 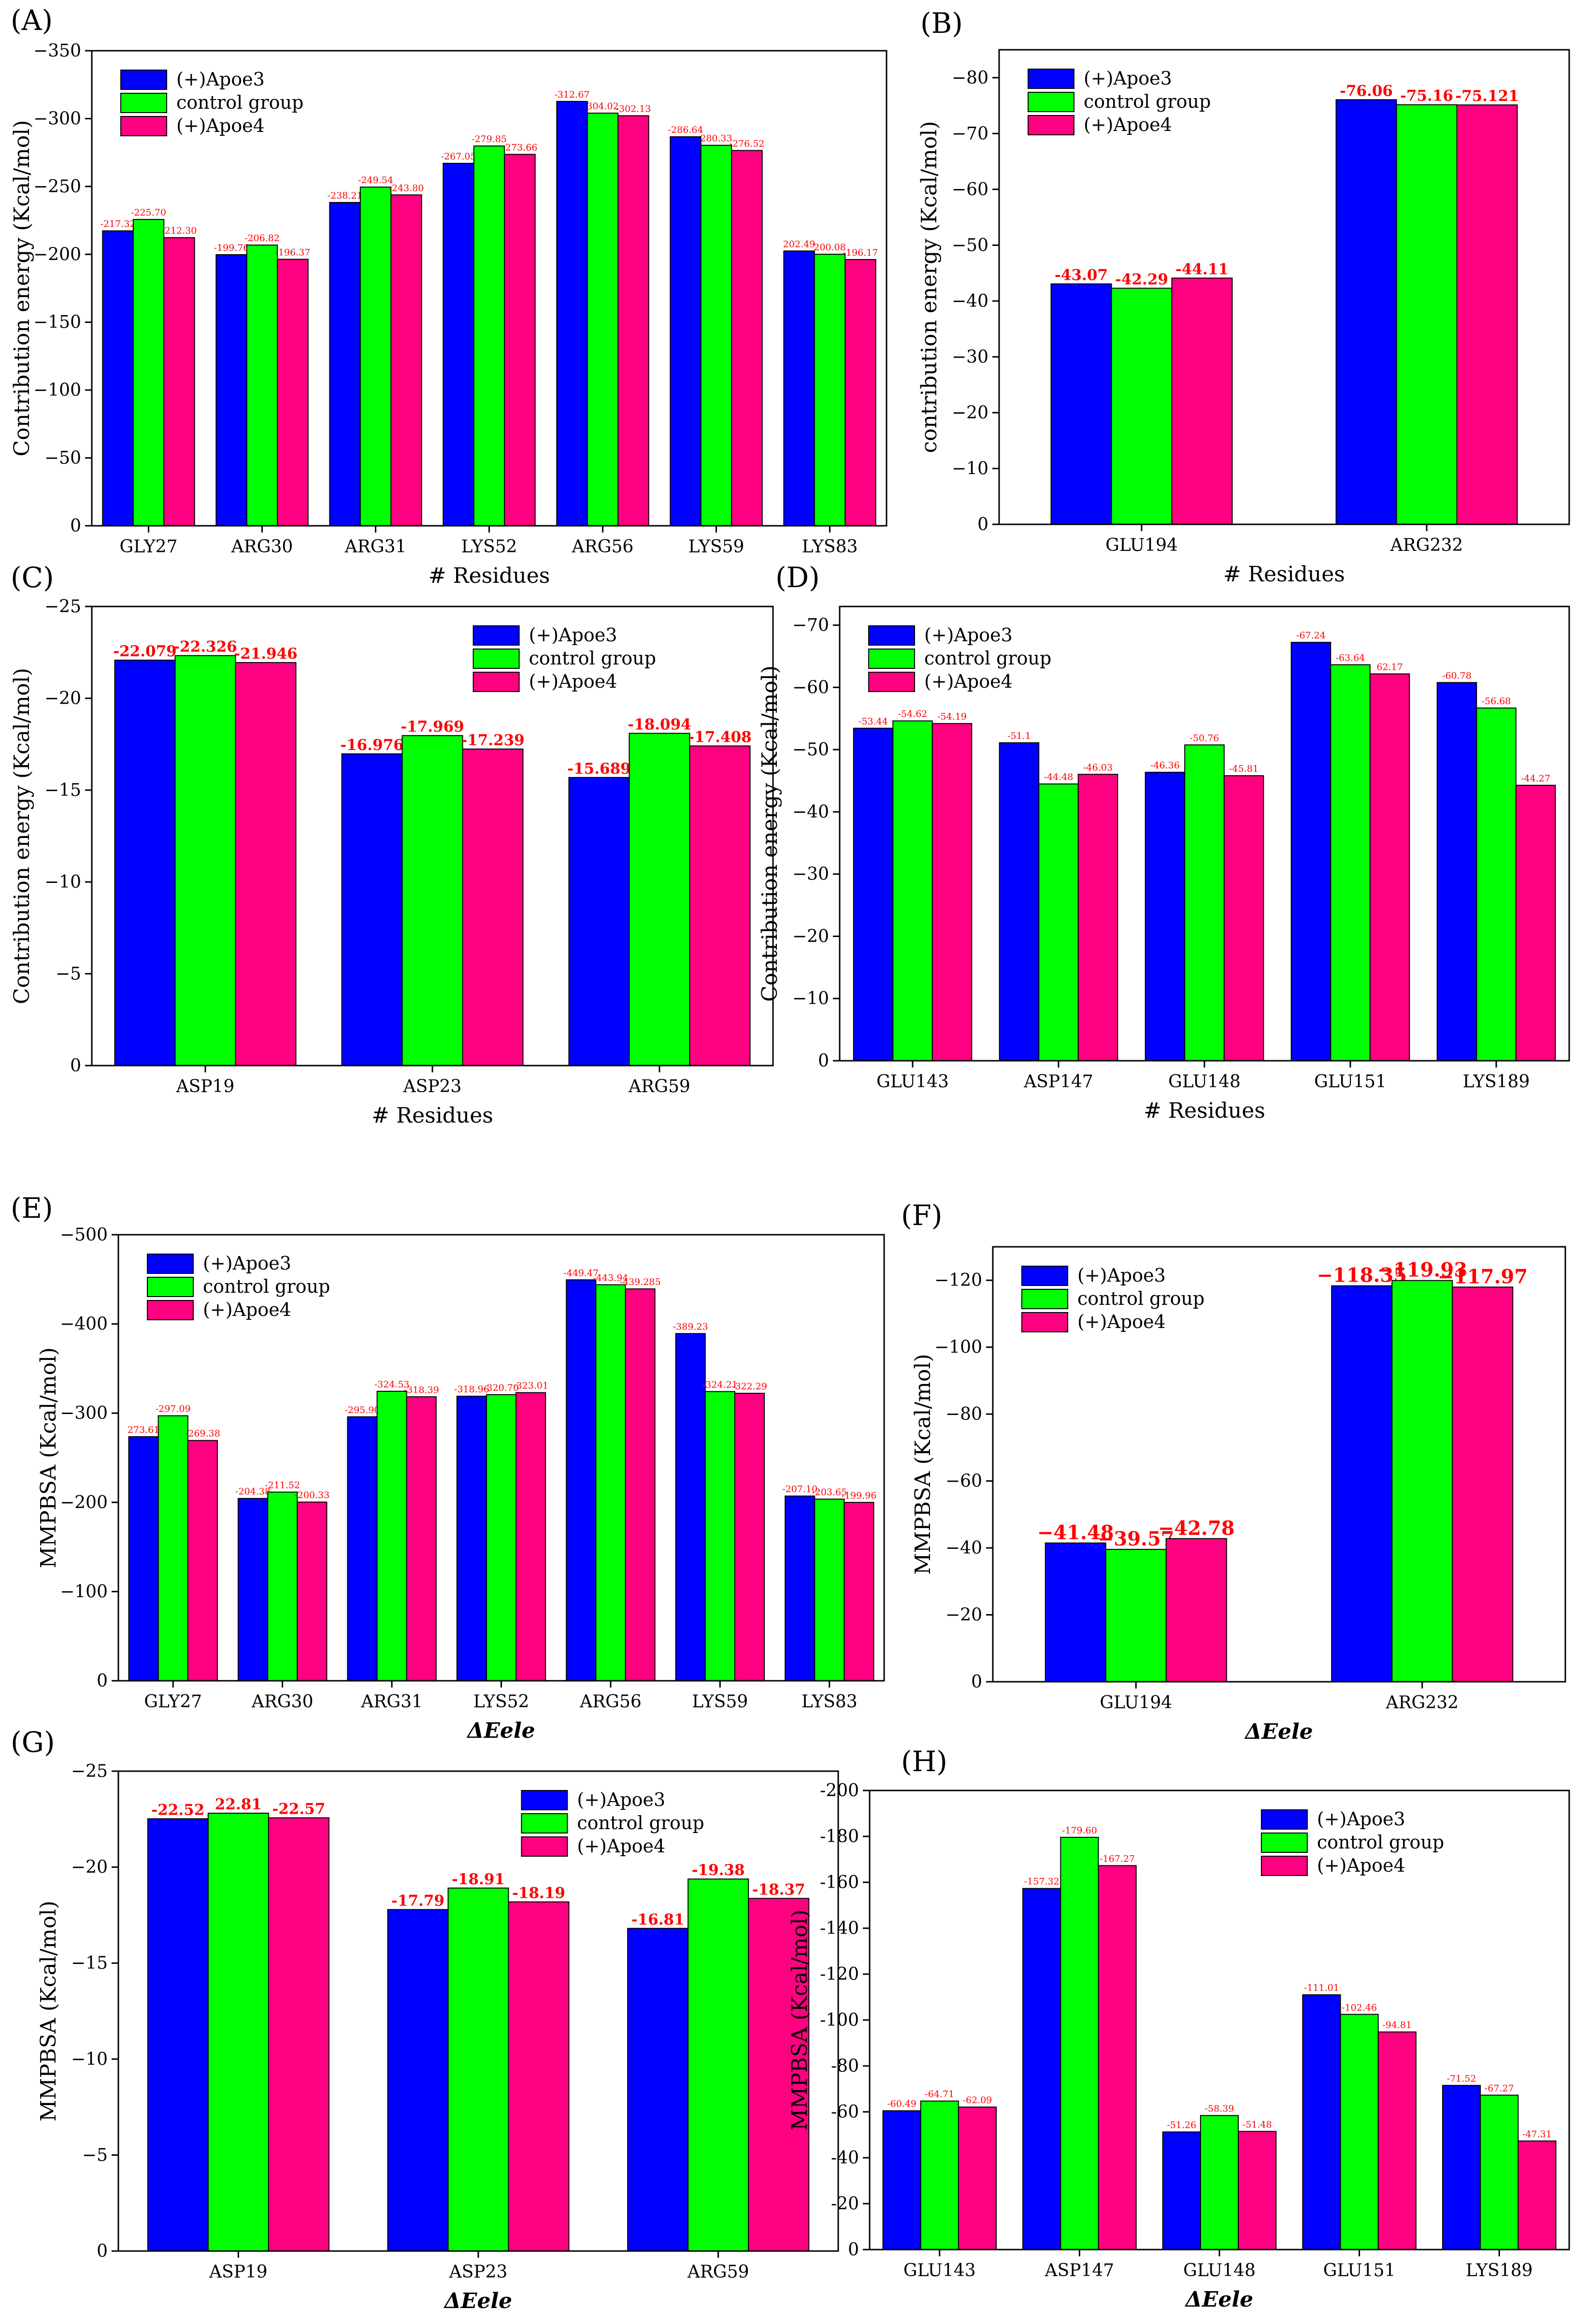 I want to click on data-label: -111.01, so click(x=1322, y=1988).